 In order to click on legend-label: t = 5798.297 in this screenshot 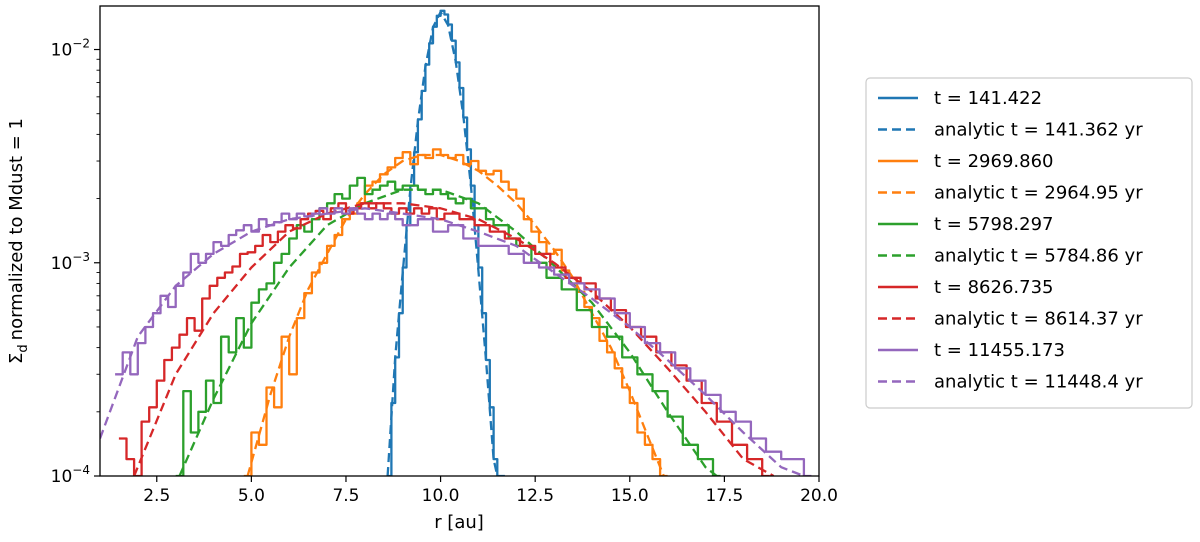, I will do `click(993, 224)`.